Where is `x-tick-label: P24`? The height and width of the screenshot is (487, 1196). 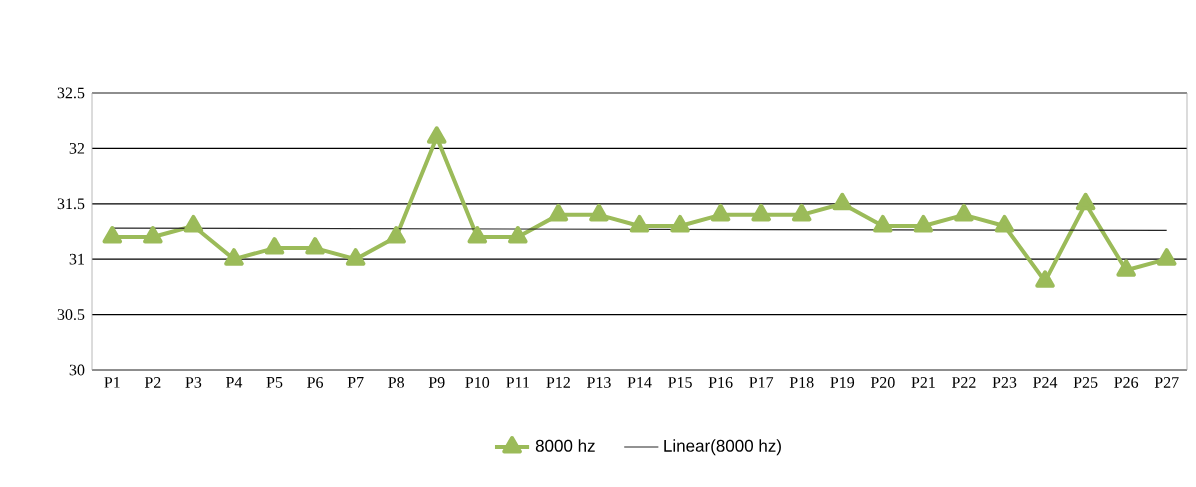
x-tick-label: P24 is located at coordinates (1045, 382).